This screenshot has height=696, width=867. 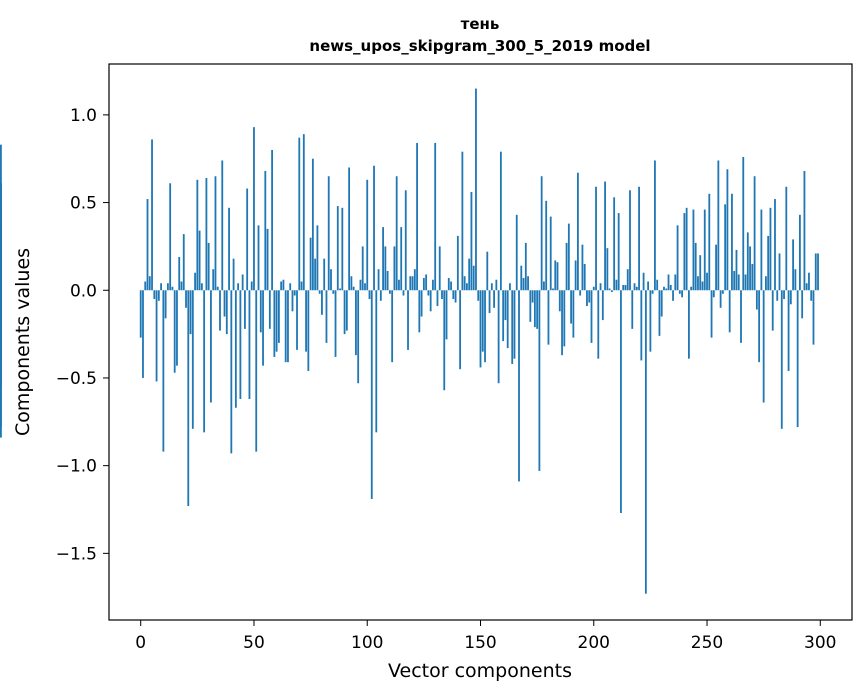 I want to click on x-tick-label: 150, so click(x=480, y=643).